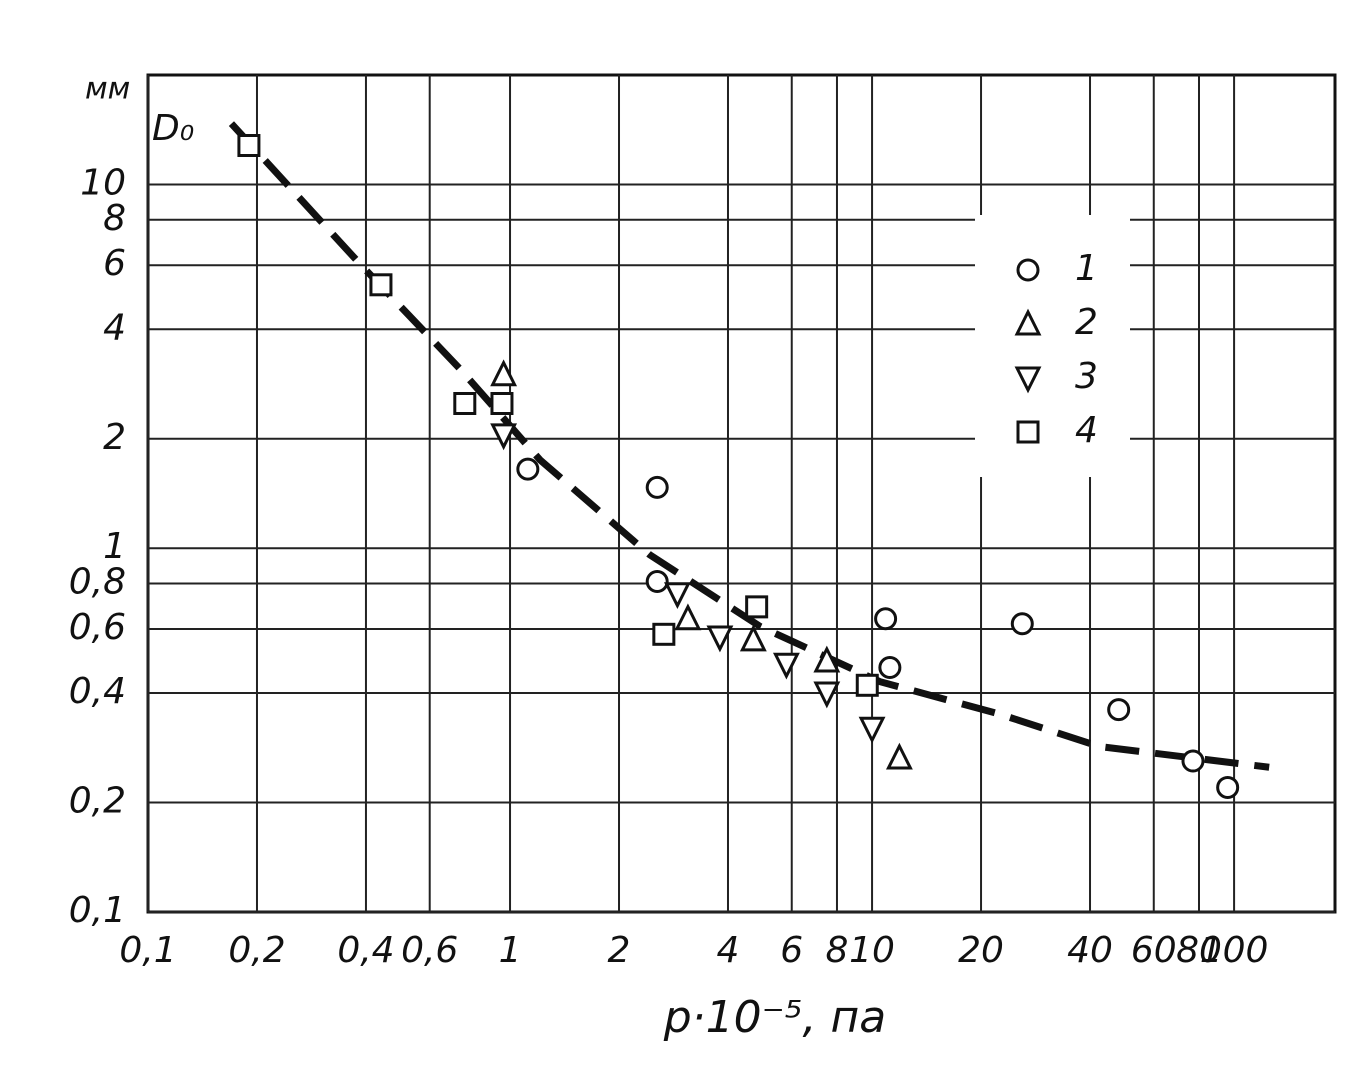 The height and width of the screenshot is (1083, 1371). I want to click on x-tick-label: 60, so click(1154, 950).